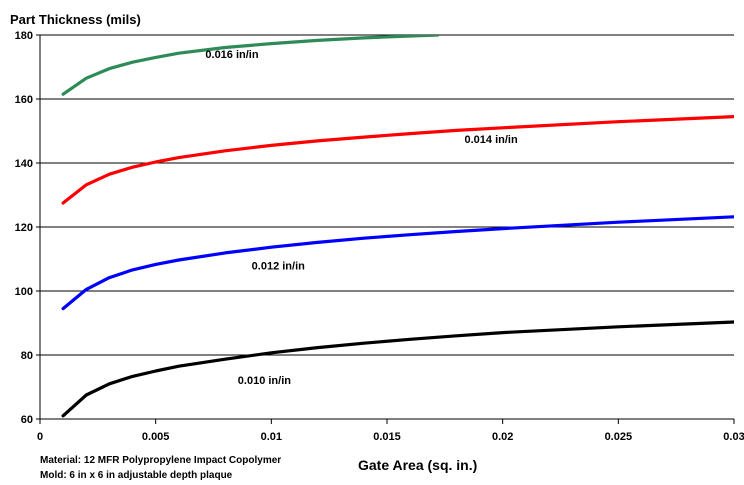 Image resolution: width=744 pixels, height=485 pixels. I want to click on curve-label-1: 0.016 in/in, so click(231, 55).